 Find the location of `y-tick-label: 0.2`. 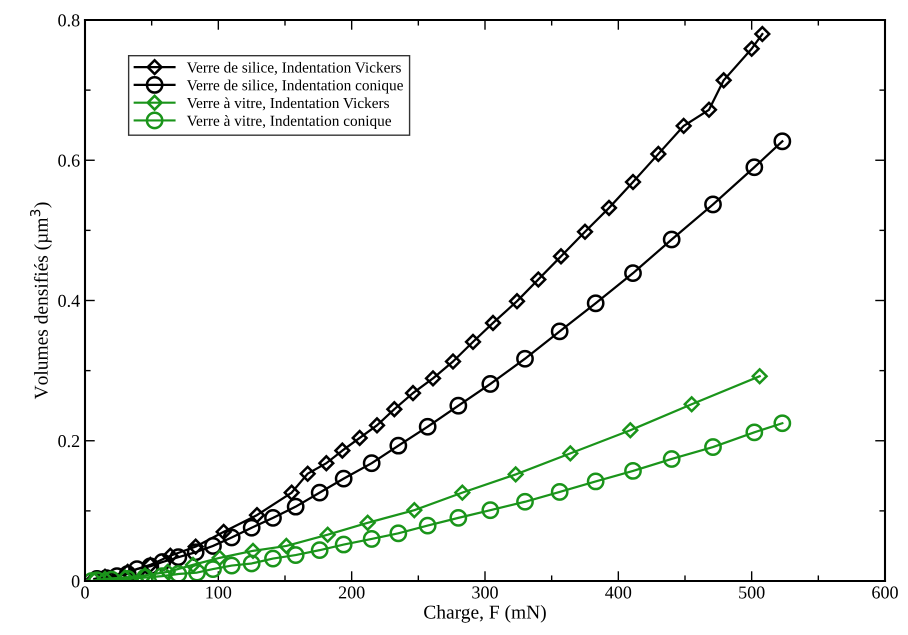

y-tick-label: 0.2 is located at coordinates (69, 441).